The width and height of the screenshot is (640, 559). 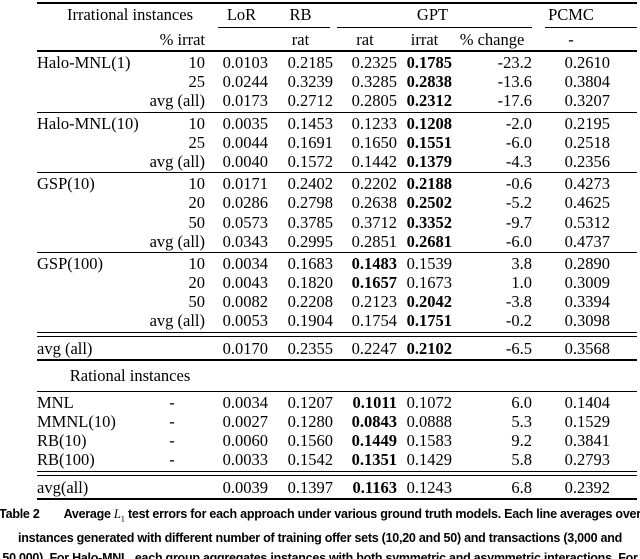 What do you see at coordinates (429, 161) in the screenshot?
I see `cell-gpt-irrat: 0.1379` at bounding box center [429, 161].